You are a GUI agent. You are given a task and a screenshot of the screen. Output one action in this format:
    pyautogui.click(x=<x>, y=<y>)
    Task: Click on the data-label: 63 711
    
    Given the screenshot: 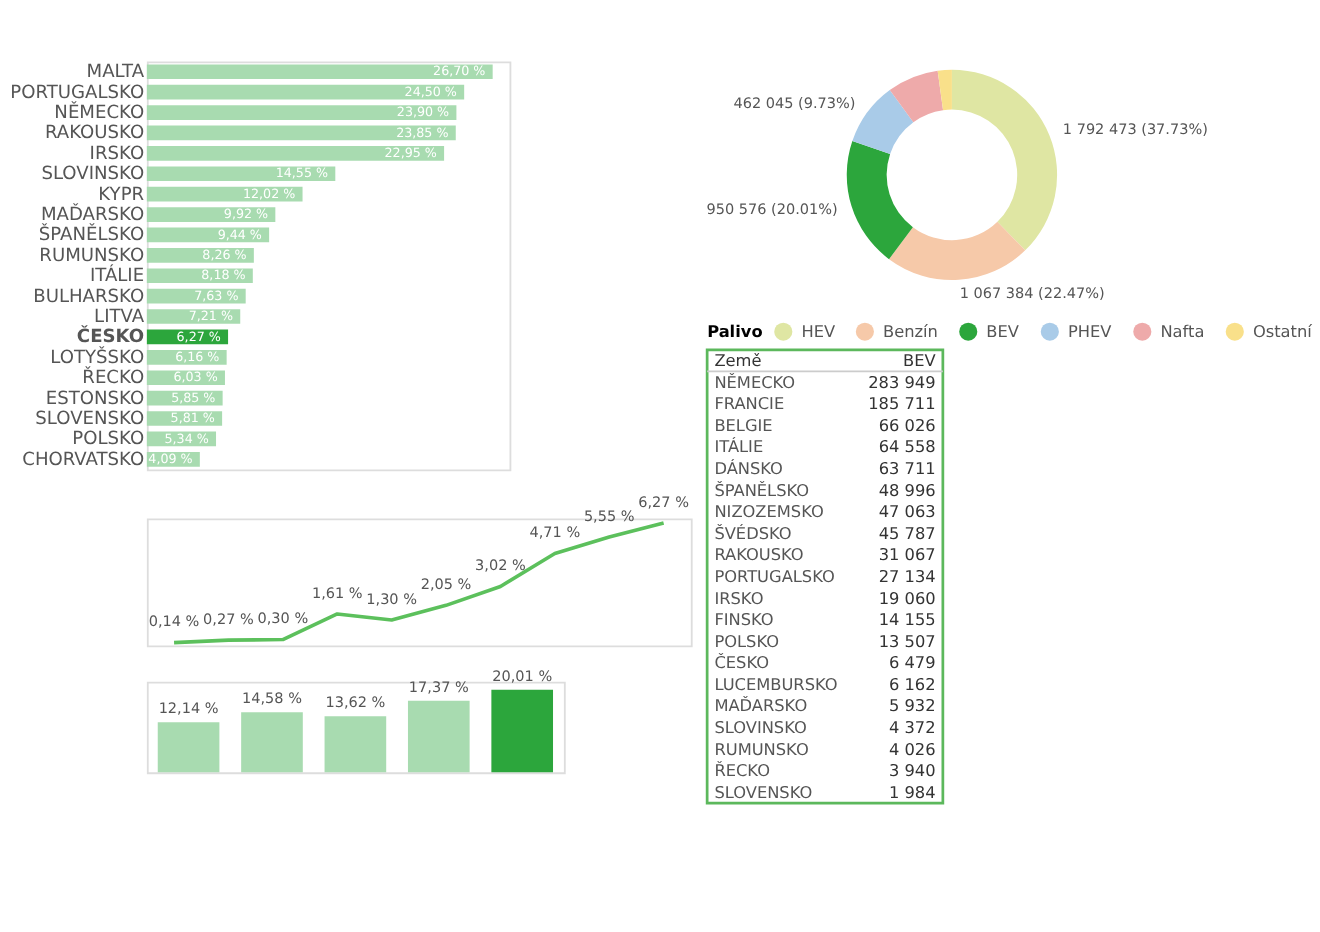 What is the action you would take?
    pyautogui.click(x=907, y=468)
    